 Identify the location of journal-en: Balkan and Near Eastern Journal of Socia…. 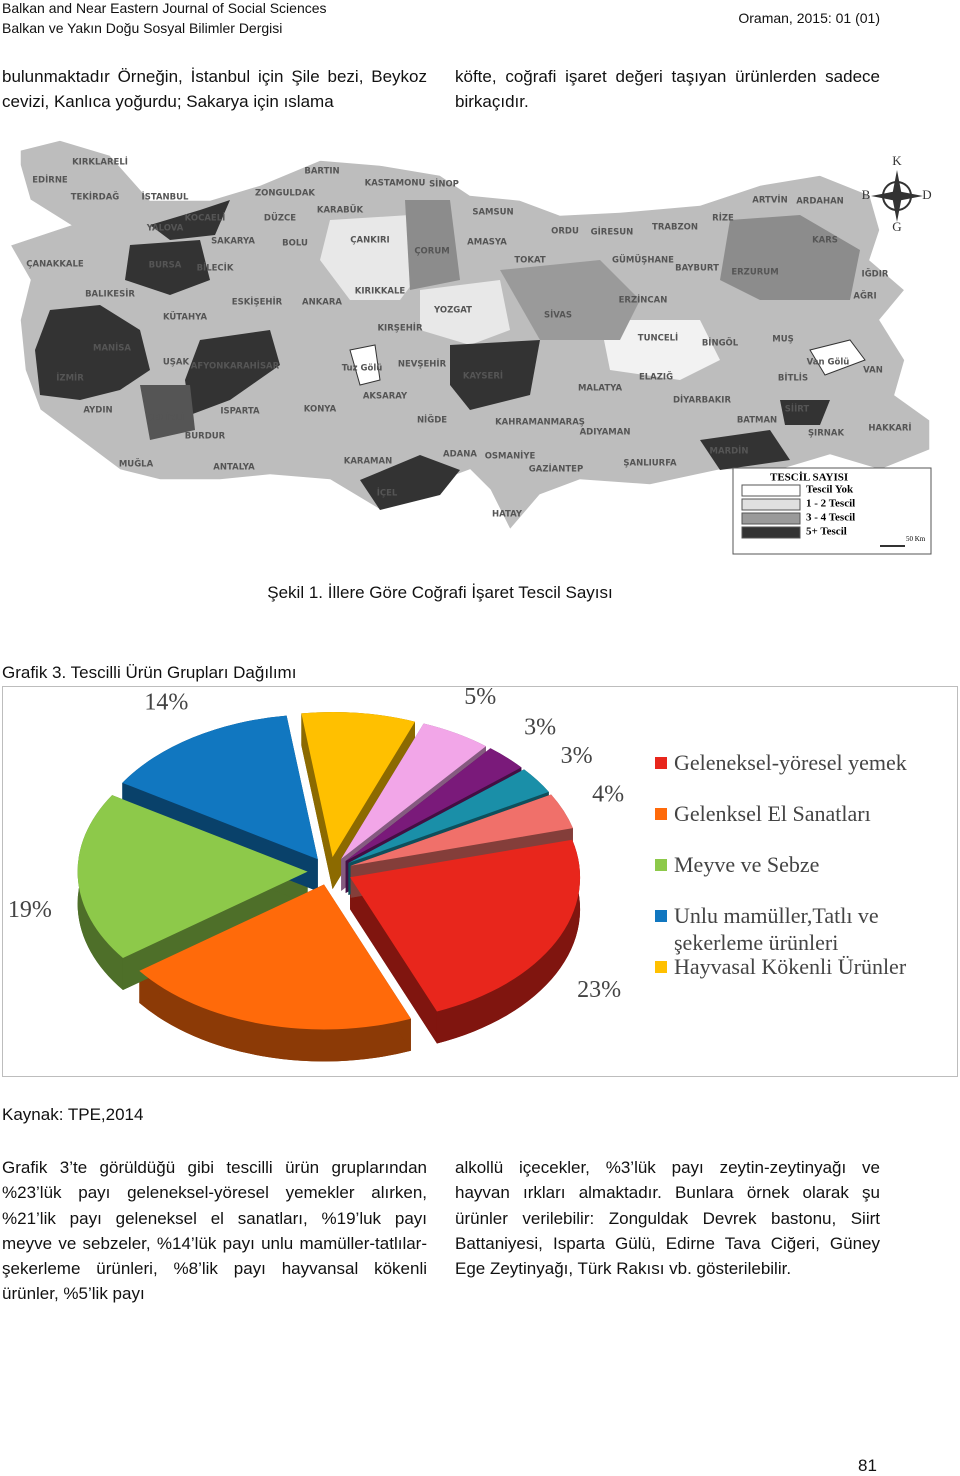
(164, 8).